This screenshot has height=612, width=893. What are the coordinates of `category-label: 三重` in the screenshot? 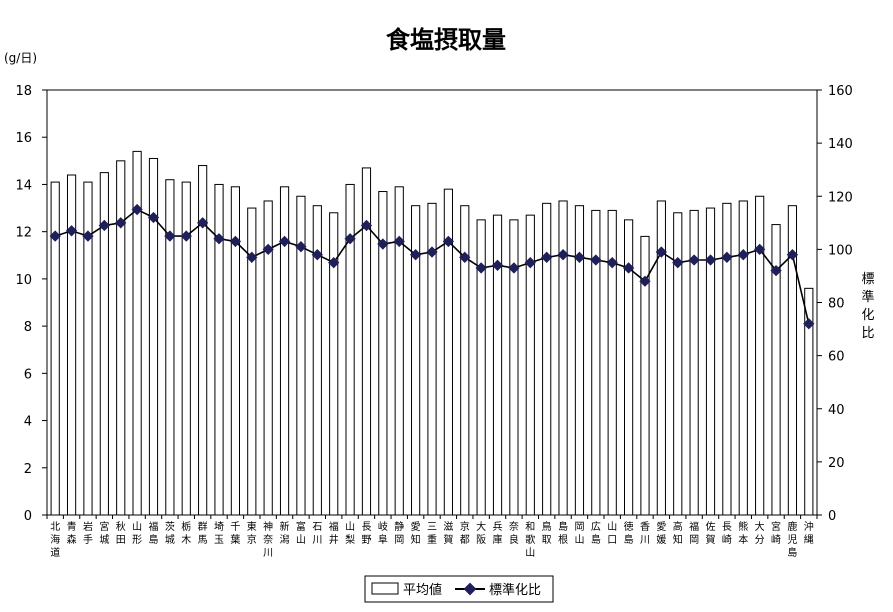 It's located at (432, 534).